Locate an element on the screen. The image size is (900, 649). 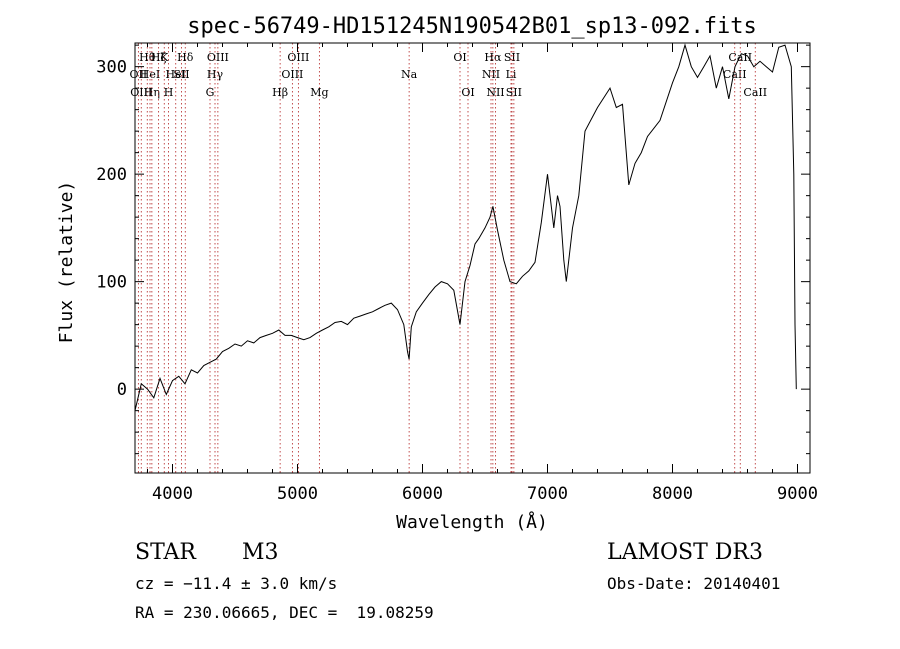
line-marker-label: Hζ is located at coordinates (159, 57).